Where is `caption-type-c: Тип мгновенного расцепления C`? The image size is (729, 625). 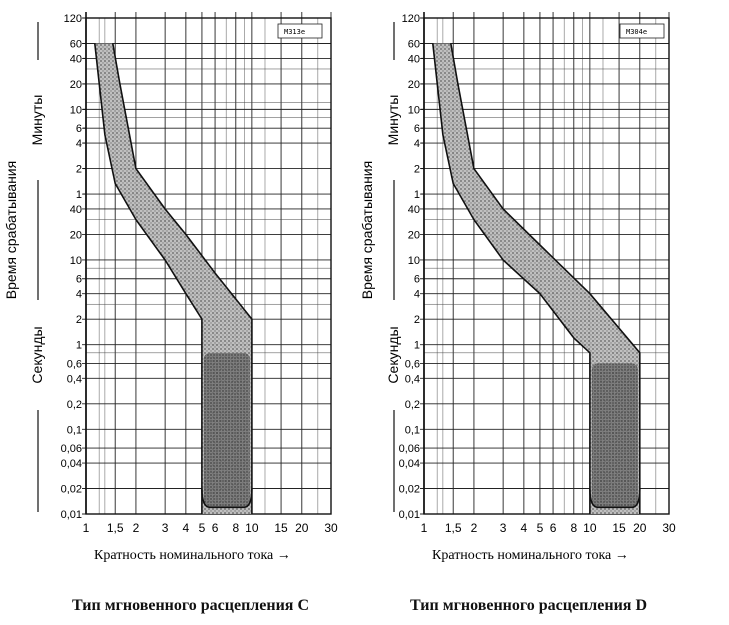 caption-type-c: Тип мгновенного расцепления C is located at coordinates (191, 605).